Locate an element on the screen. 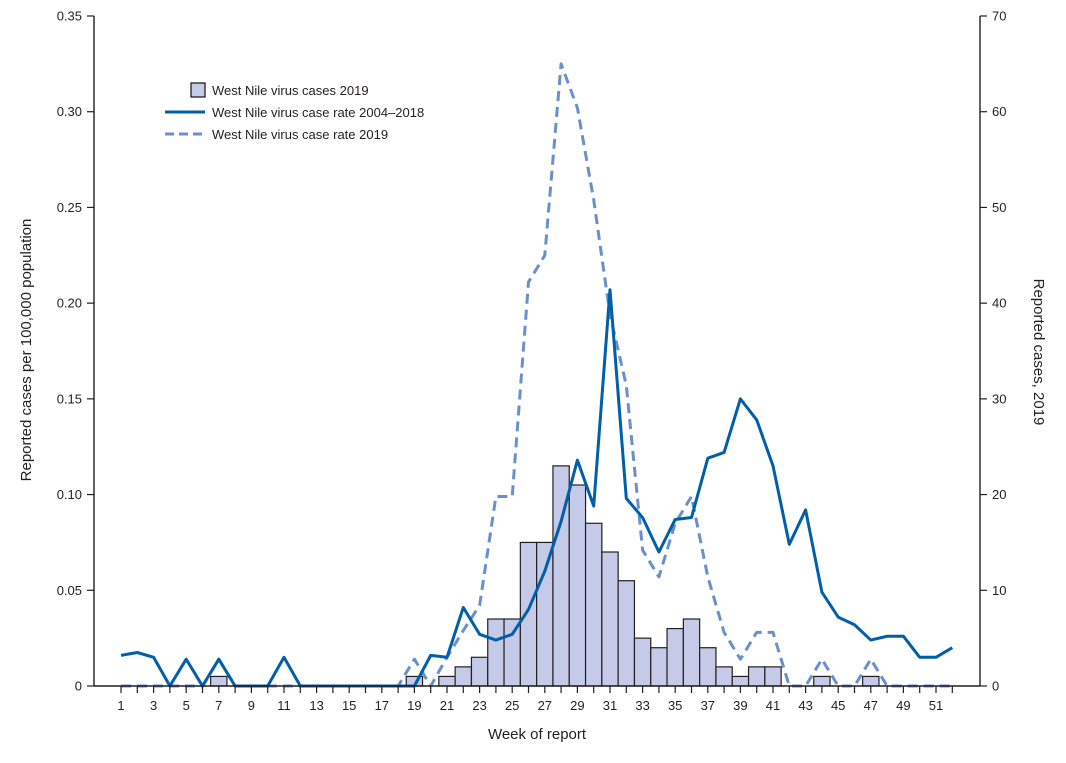 This screenshot has width=1066, height=763. y-left-tick-label: 0.15 is located at coordinates (69, 398).